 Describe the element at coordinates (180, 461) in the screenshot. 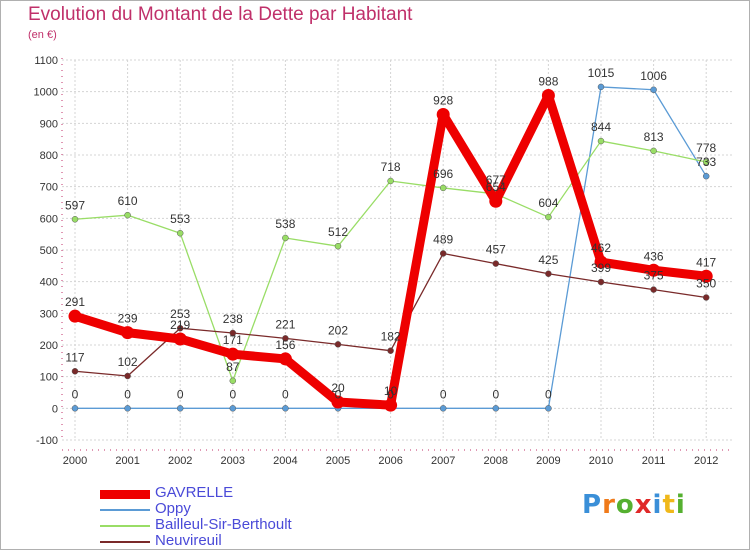

I see `x-tick-label: 2002` at that location.